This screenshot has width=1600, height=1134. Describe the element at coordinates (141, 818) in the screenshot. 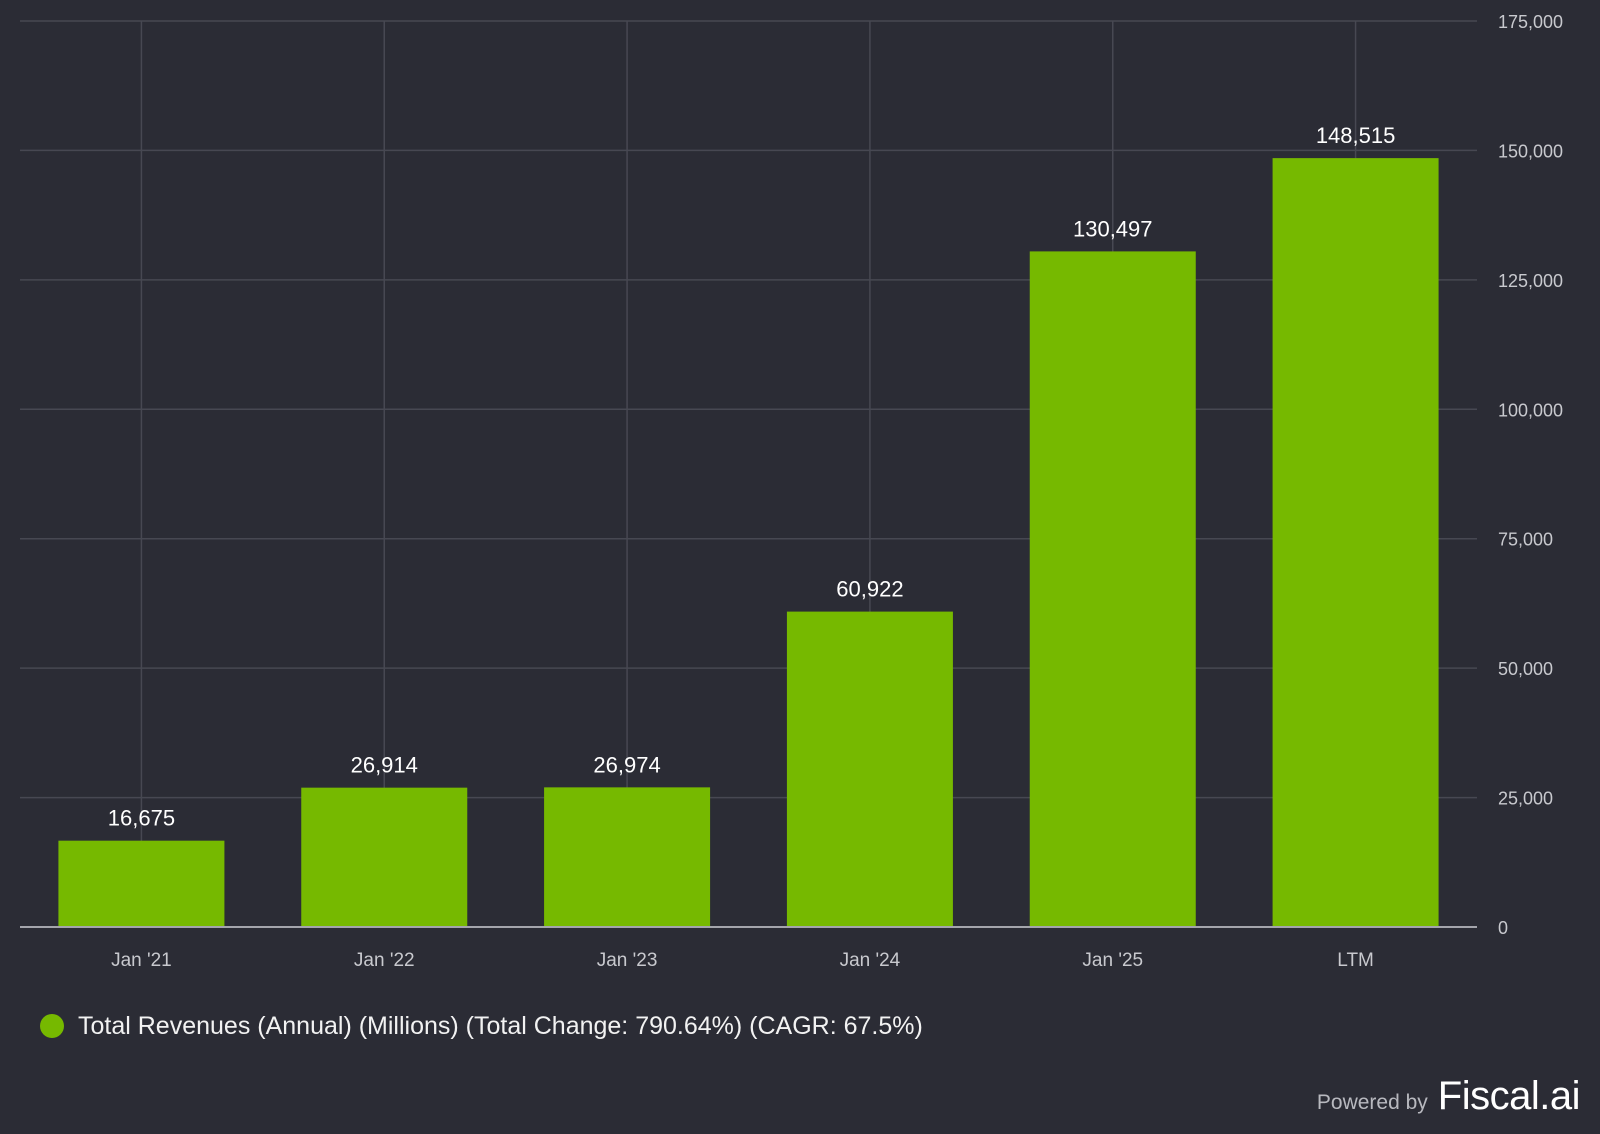

I see `bar-value-label: 16,675` at that location.